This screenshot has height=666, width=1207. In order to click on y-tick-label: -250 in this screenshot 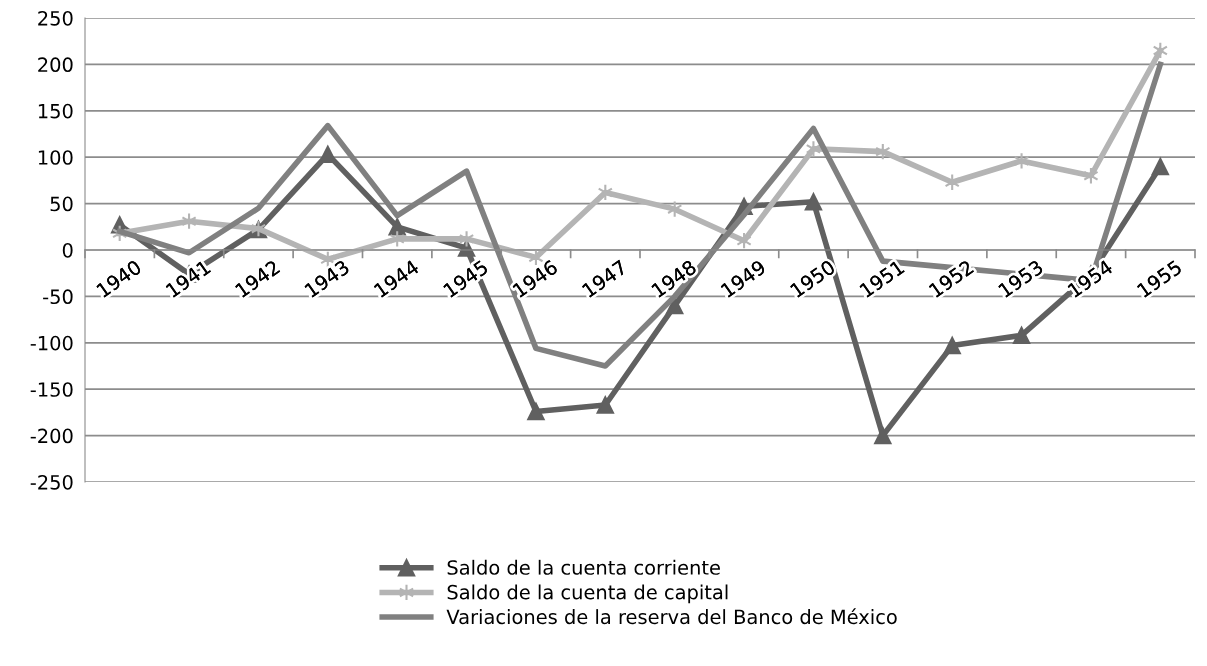, I will do `click(51, 482)`.